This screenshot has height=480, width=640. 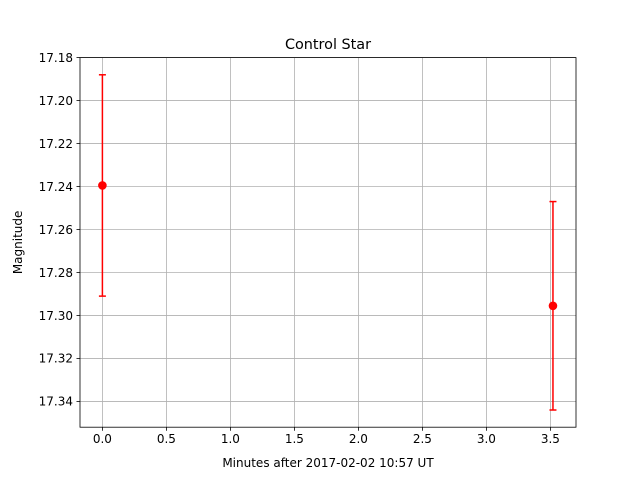 I want to click on y-axis-label: Magnitude, so click(x=18, y=243).